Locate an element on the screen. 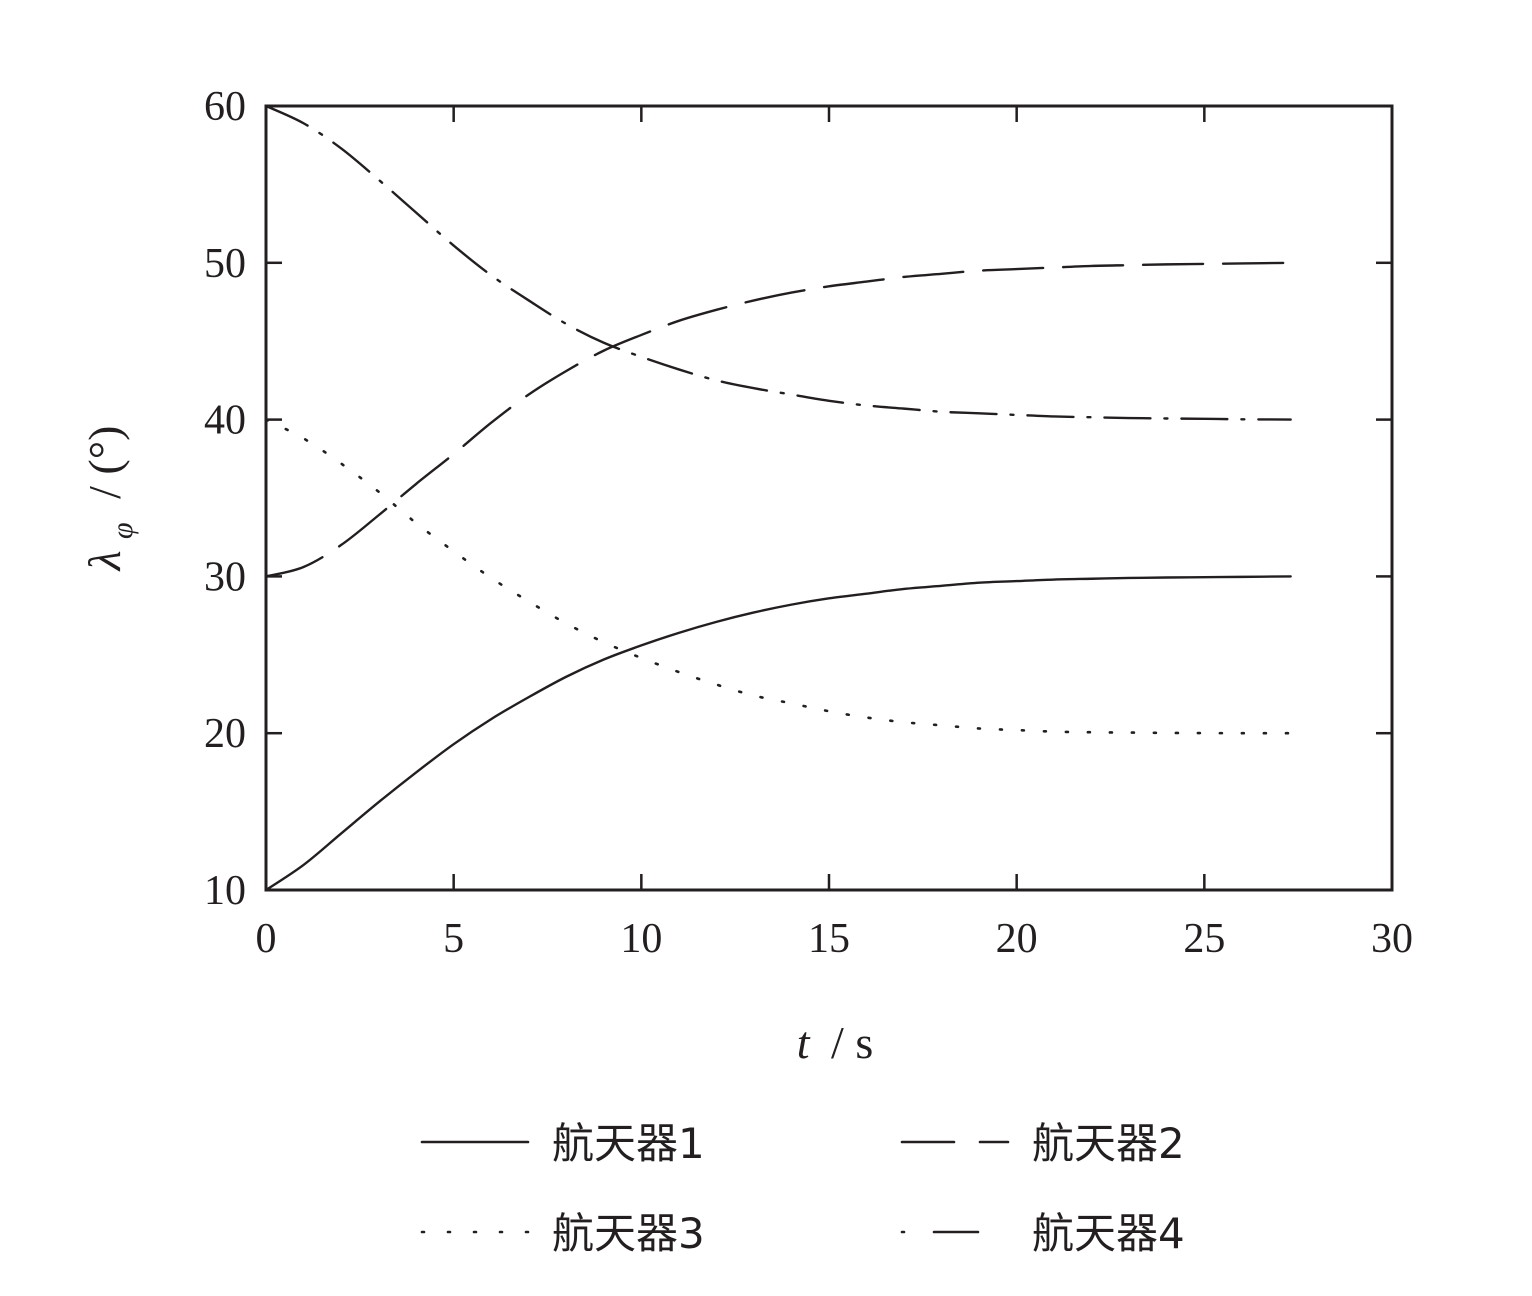 Image resolution: width=1532 pixels, height=1296 pixels. legend-label-2: 航天器2 is located at coordinates (1108, 1143).